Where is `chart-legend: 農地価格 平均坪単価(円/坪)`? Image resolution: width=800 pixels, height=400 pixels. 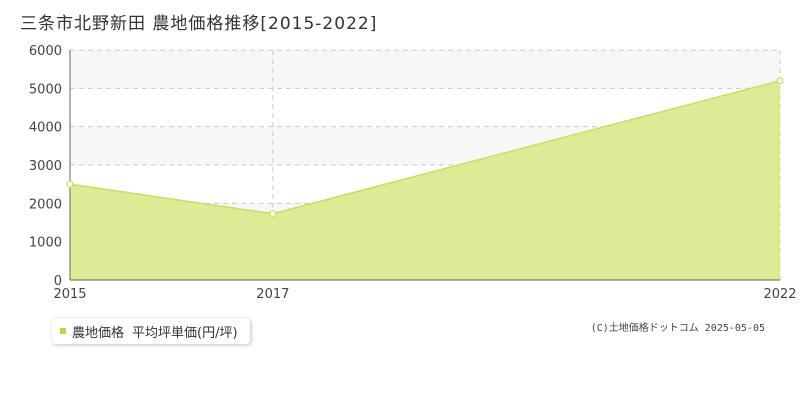 chart-legend: 農地価格 平均坪単価(円/坪) is located at coordinates (151, 331).